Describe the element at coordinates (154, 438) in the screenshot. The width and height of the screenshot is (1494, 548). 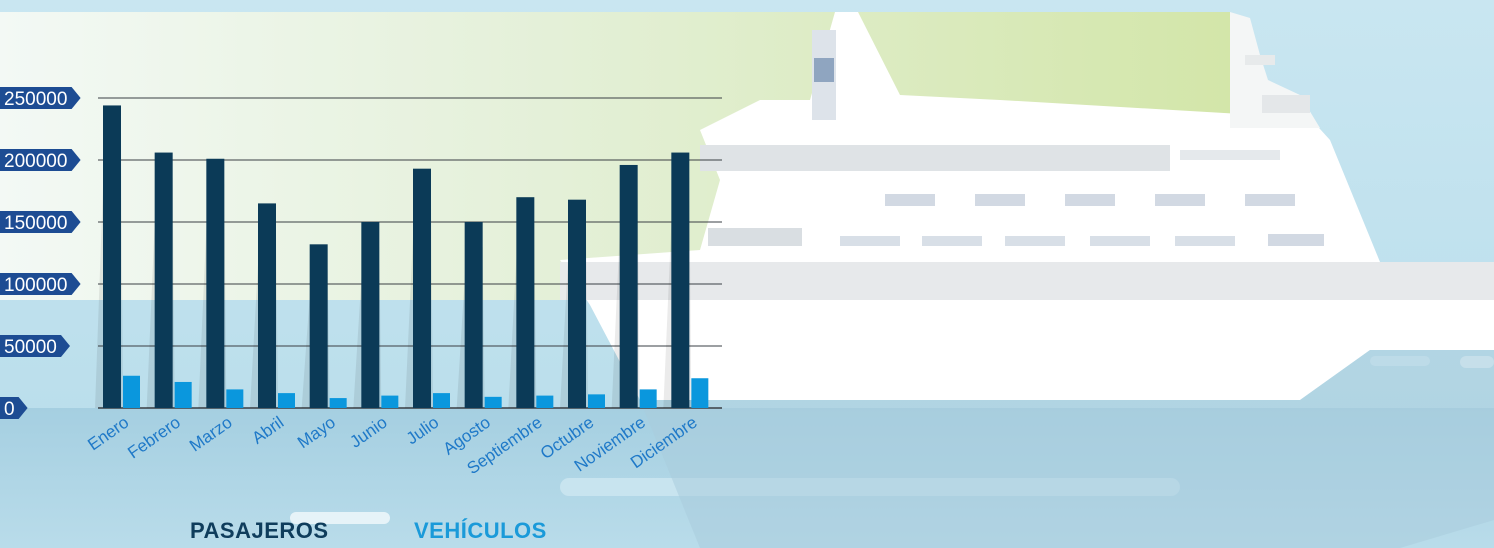
I see `x-tick-label: Febrero` at that location.